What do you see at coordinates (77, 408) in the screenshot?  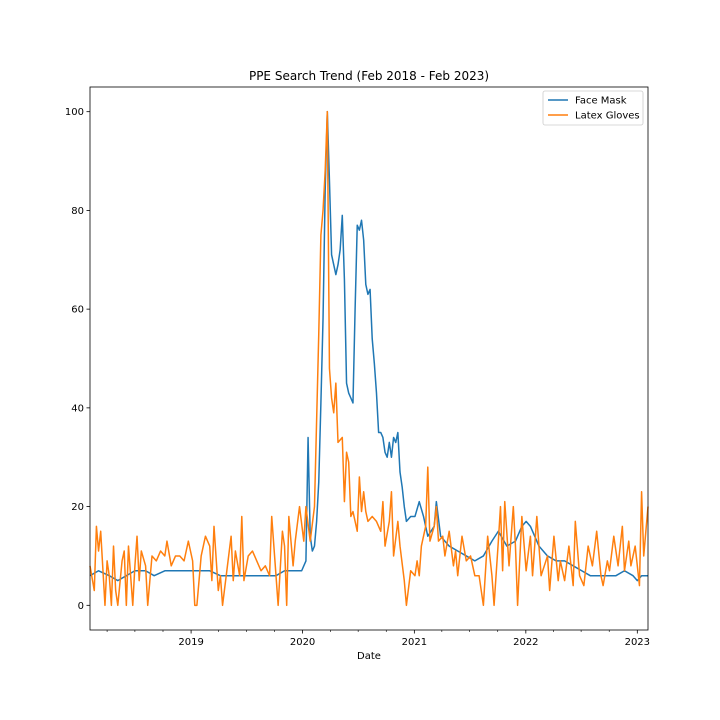 I see `y-tick-label: 40` at bounding box center [77, 408].